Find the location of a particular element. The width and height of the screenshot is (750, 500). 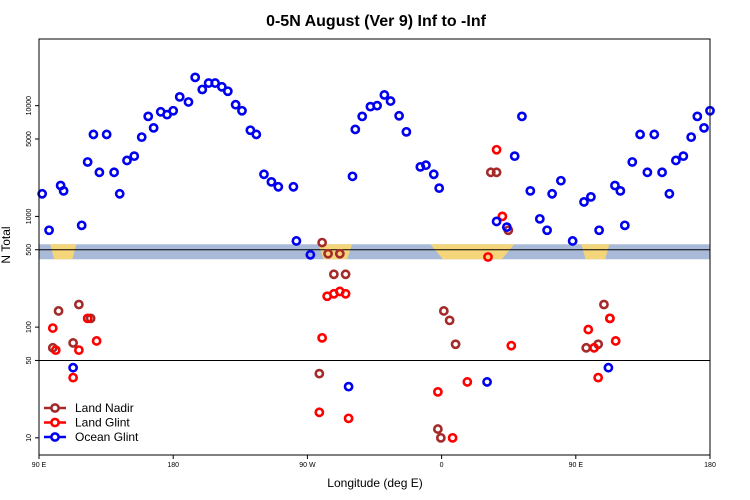

y-tick-label: 50 is located at coordinates (29, 360).